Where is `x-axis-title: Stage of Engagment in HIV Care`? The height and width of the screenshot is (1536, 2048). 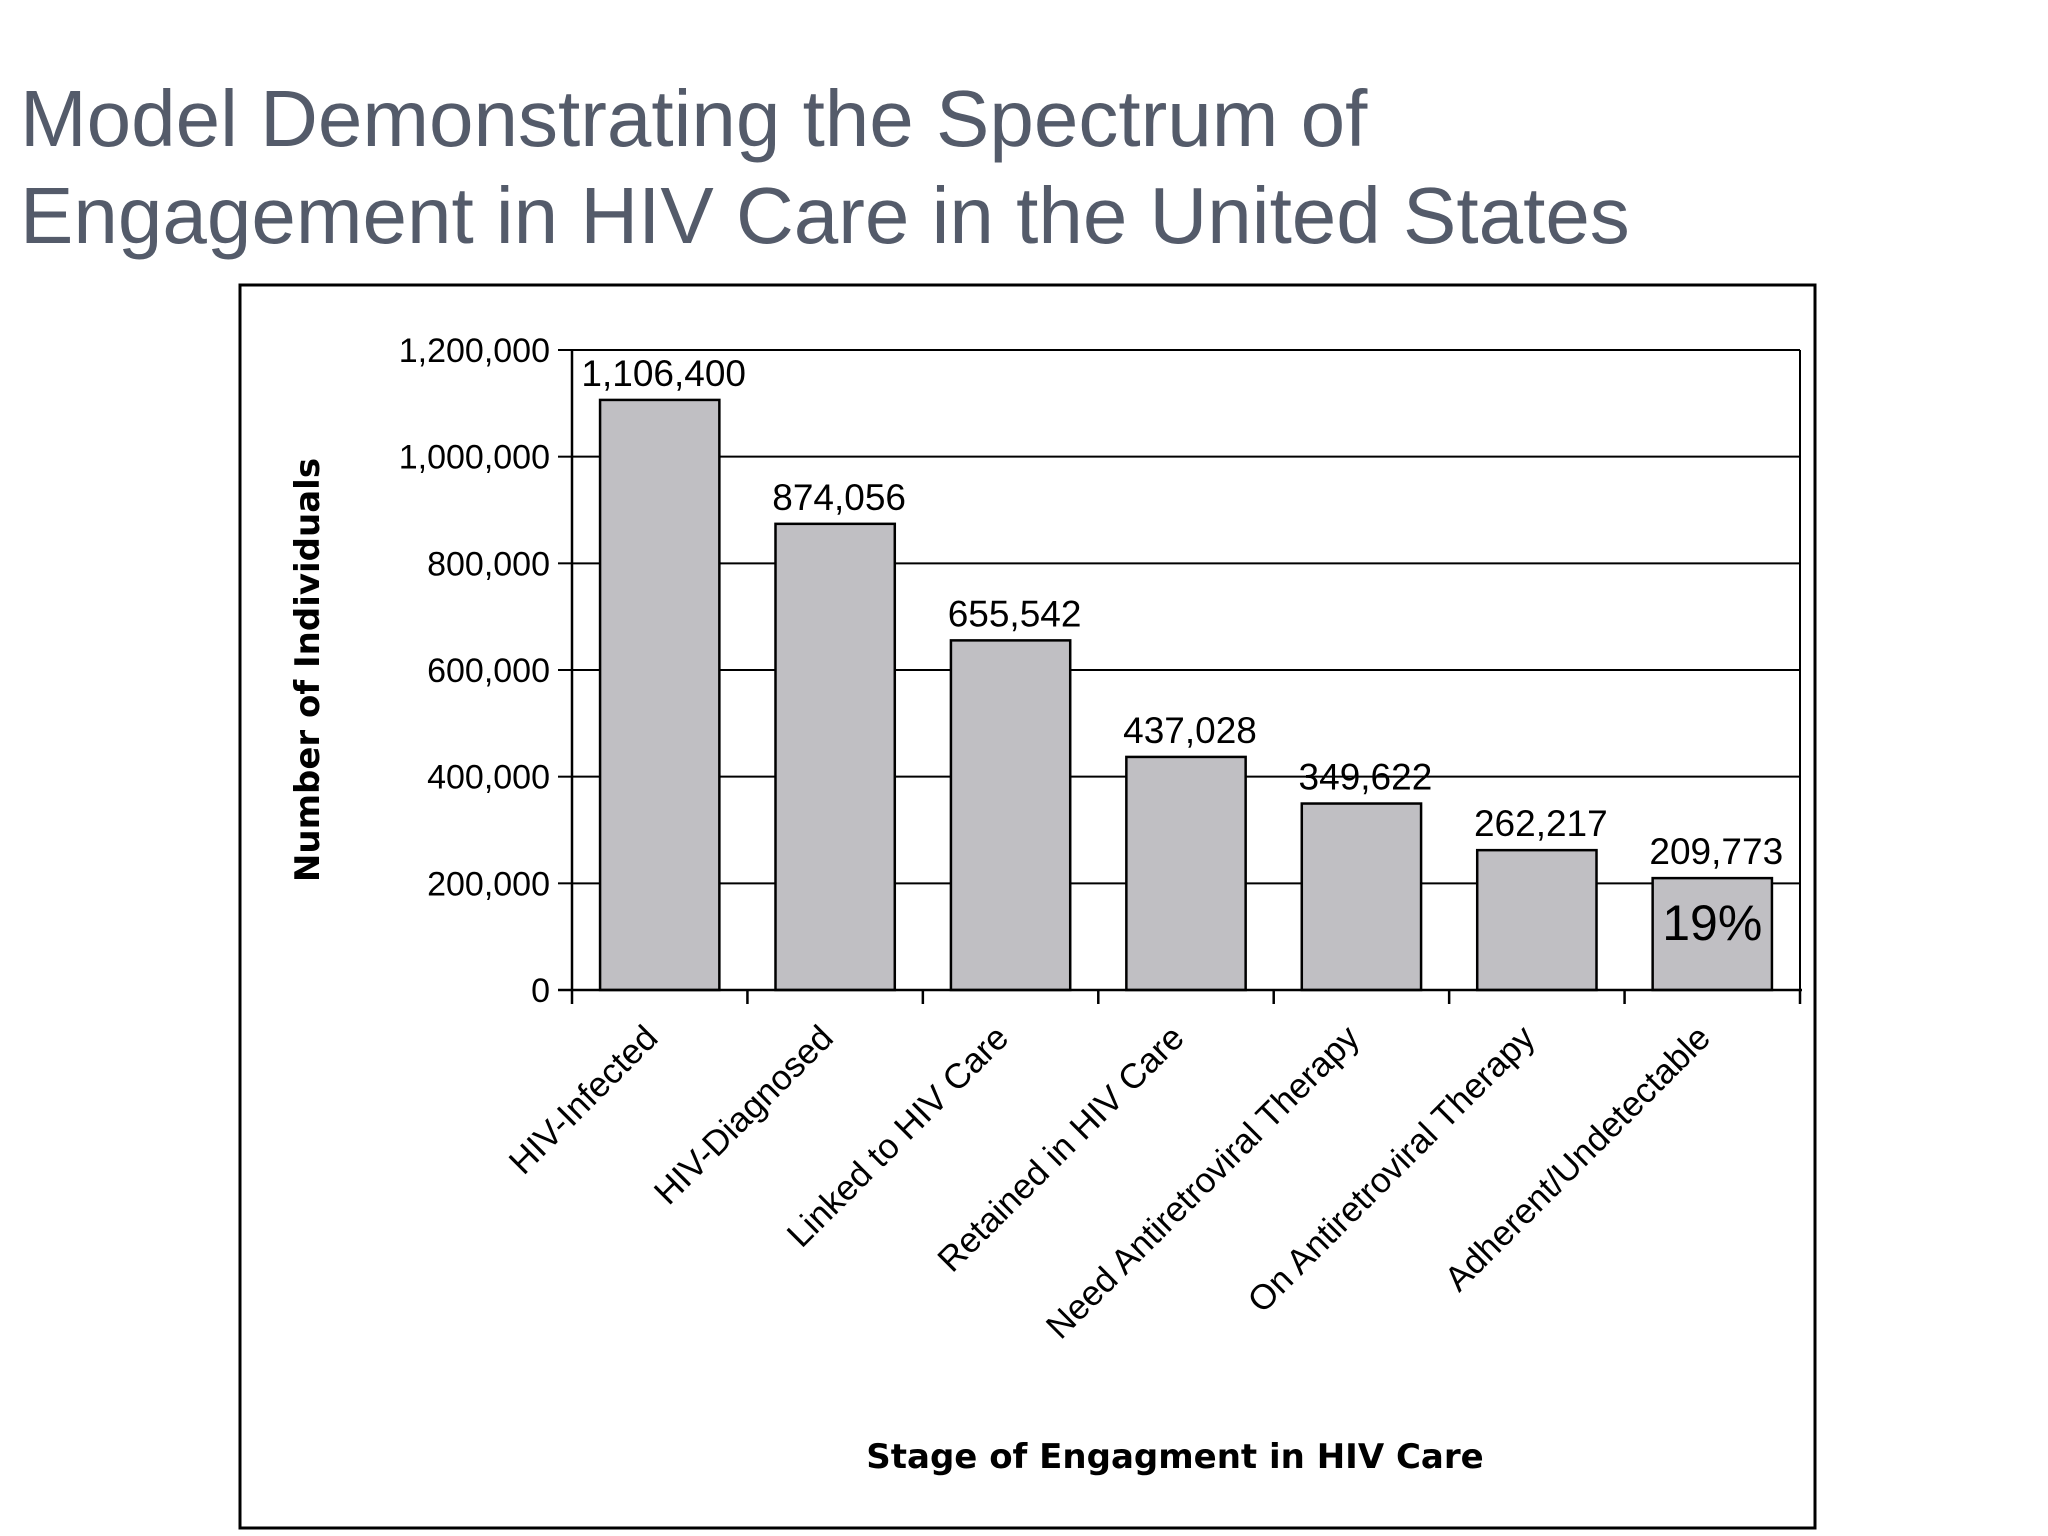 x-axis-title: Stage of Engagment in HIV Care is located at coordinates (1174, 1457).